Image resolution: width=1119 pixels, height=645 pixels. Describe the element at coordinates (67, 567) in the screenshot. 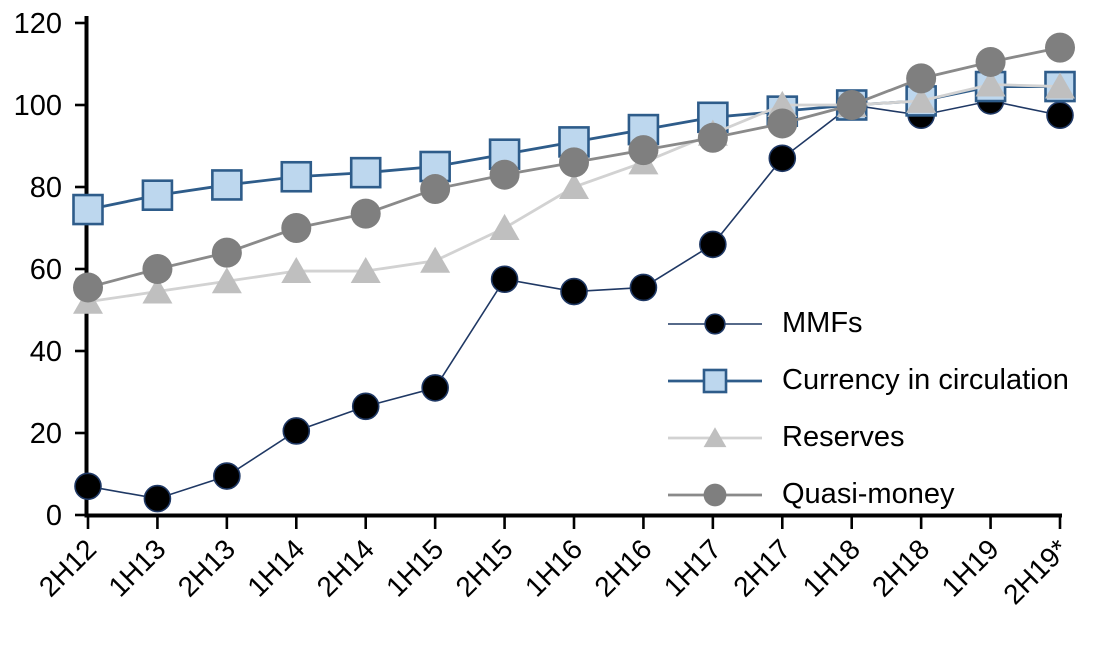

I see `svg-text: 2H12` at that location.